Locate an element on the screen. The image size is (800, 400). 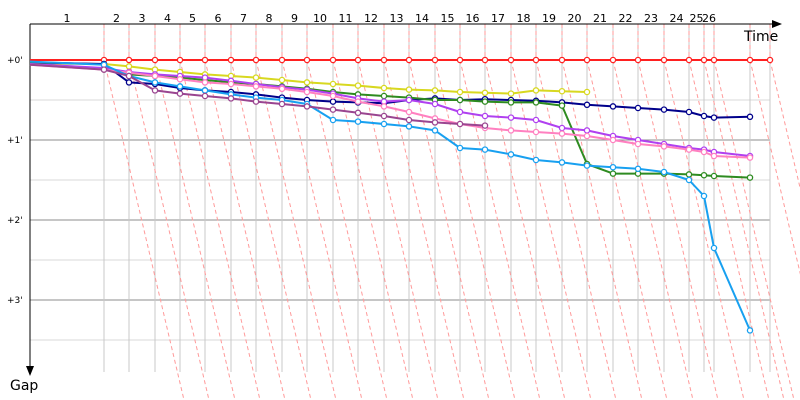
x-tick-label: 7 is located at coordinates (243, 18).